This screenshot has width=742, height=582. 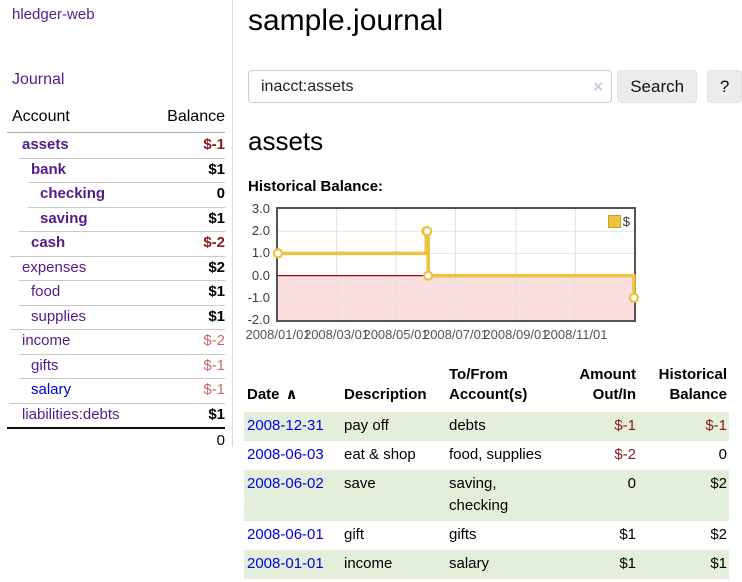 I want to click on x-axis-label: 2008/07/01, so click(x=455, y=334).